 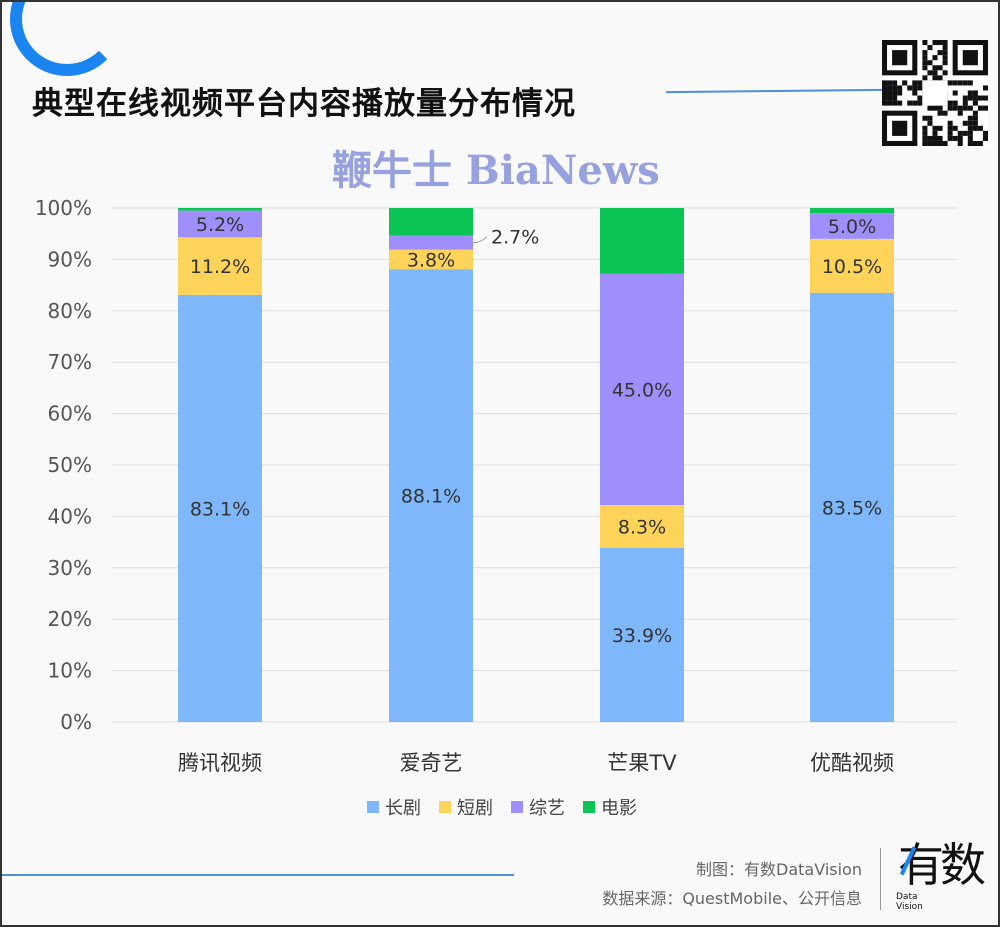 I want to click on logo-subtext-line2: Vision, so click(x=909, y=907).